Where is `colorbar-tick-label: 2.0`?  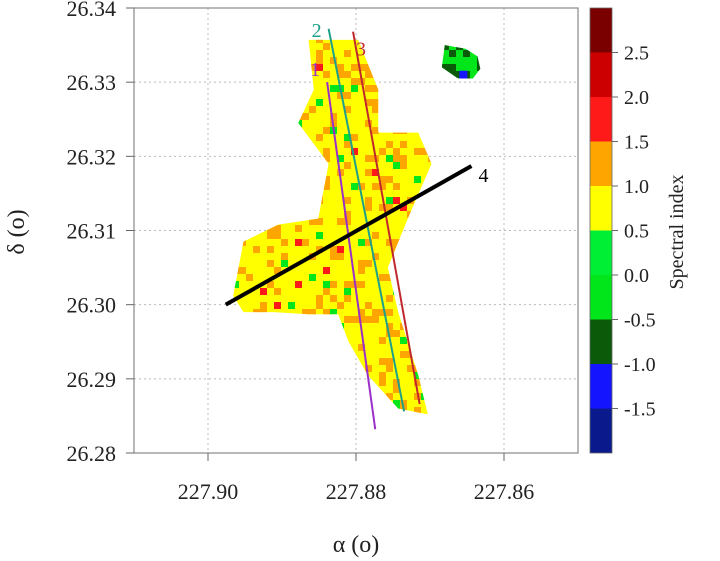
colorbar-tick-label: 2.0 is located at coordinates (636, 98).